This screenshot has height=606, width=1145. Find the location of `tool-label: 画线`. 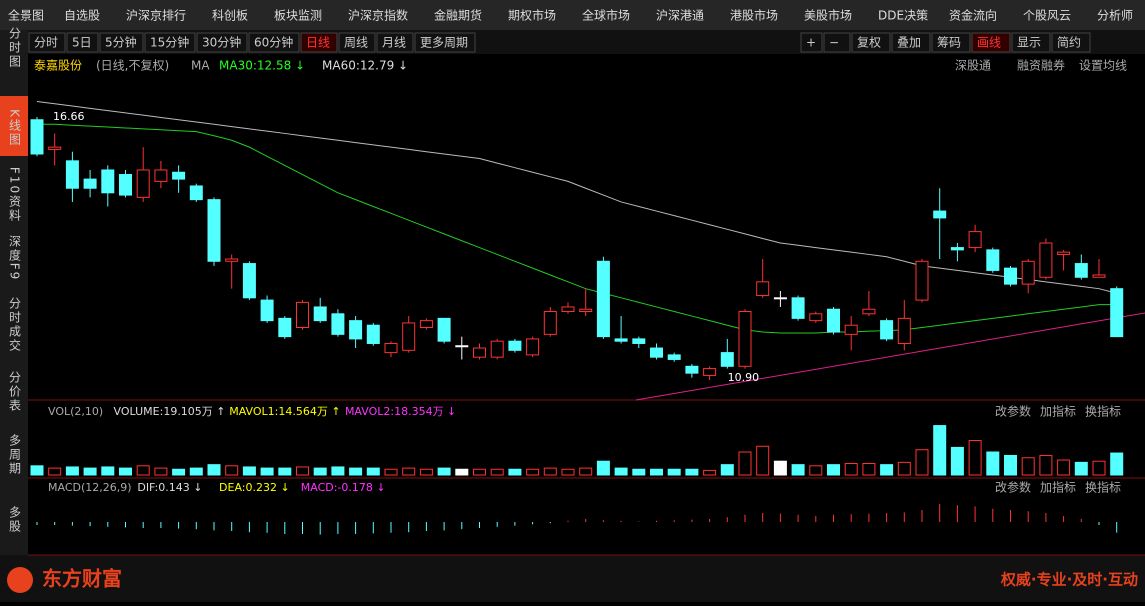

tool-label: 画线 is located at coordinates (989, 43).